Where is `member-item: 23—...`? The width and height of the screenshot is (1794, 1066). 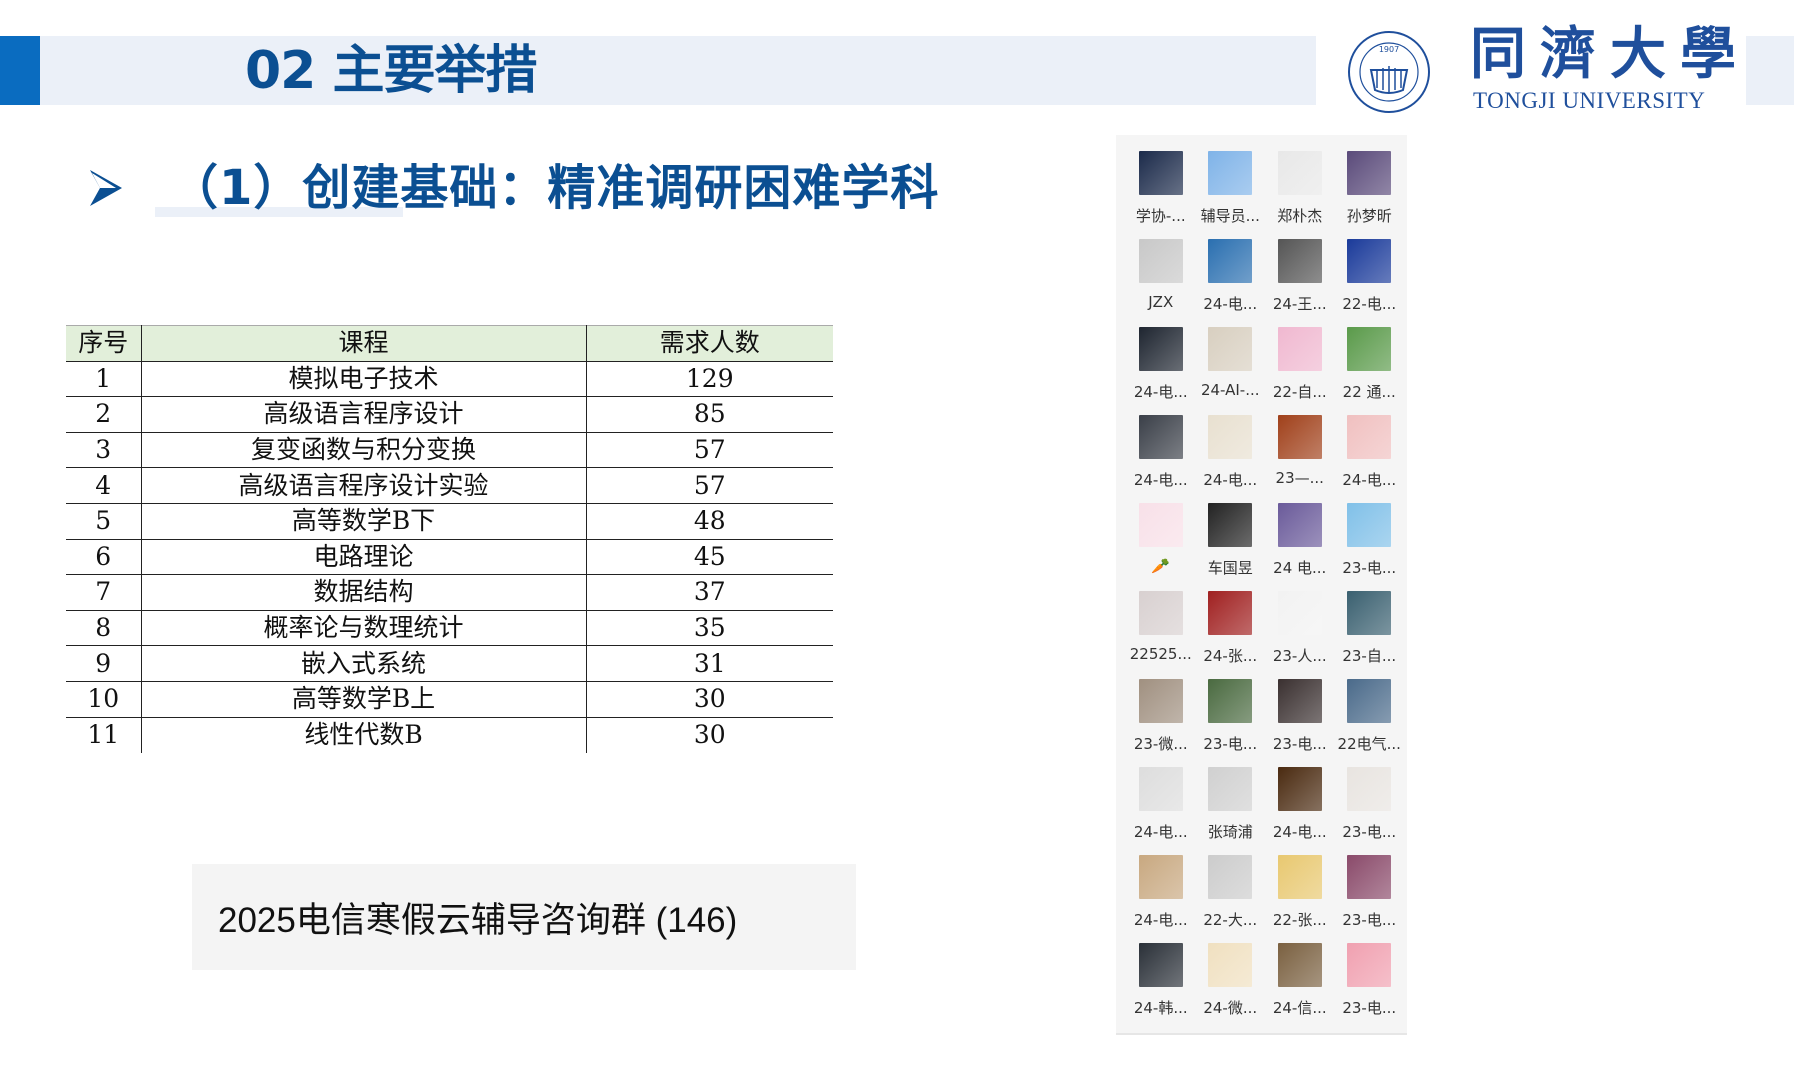
member-item: 23—... is located at coordinates (1300, 459).